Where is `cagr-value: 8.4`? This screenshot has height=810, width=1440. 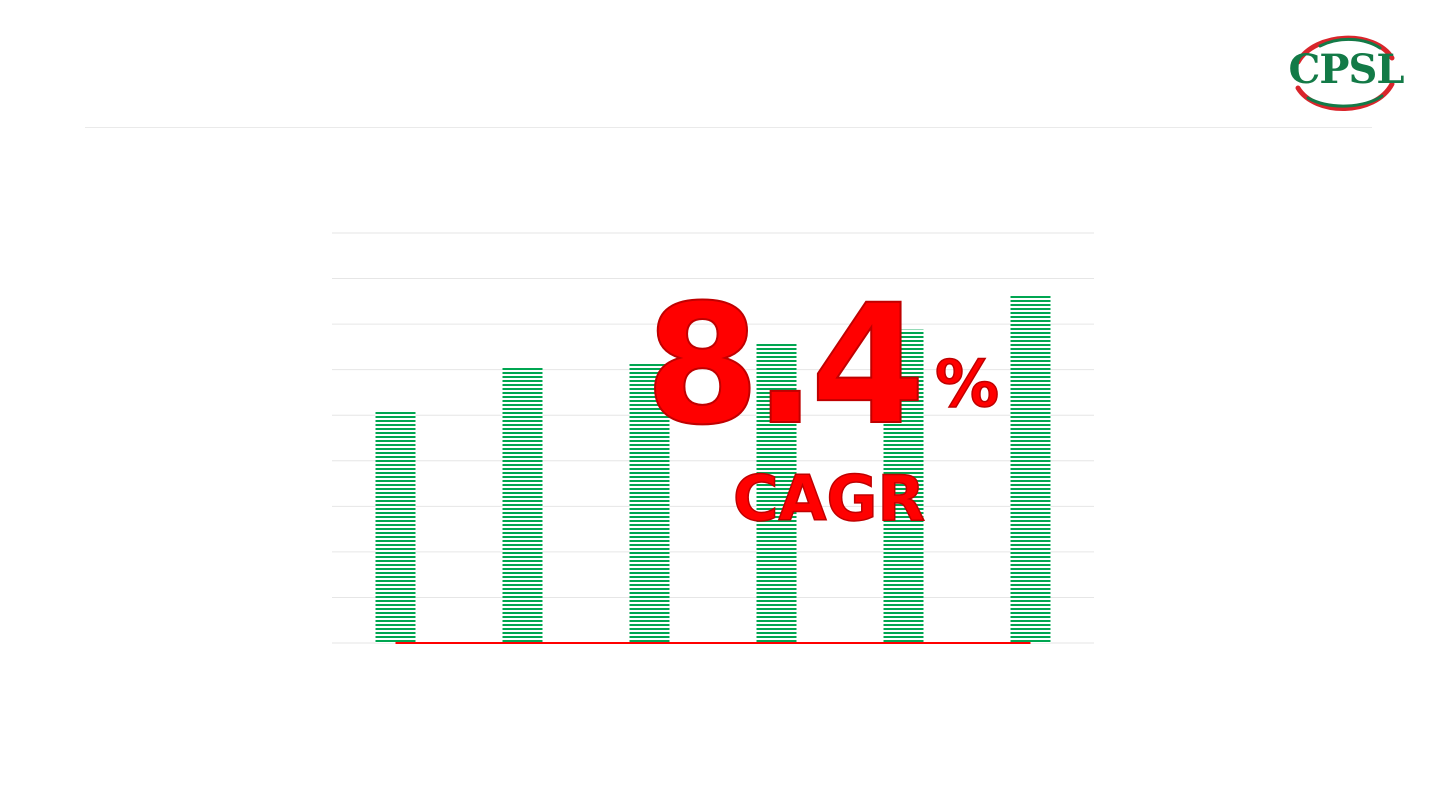
cagr-value: 8.4 is located at coordinates (785, 365).